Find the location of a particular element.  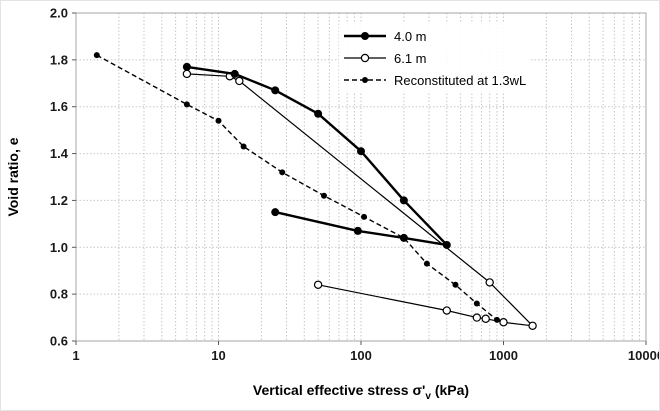

y-tick-label: 1.8 is located at coordinates (59, 59).